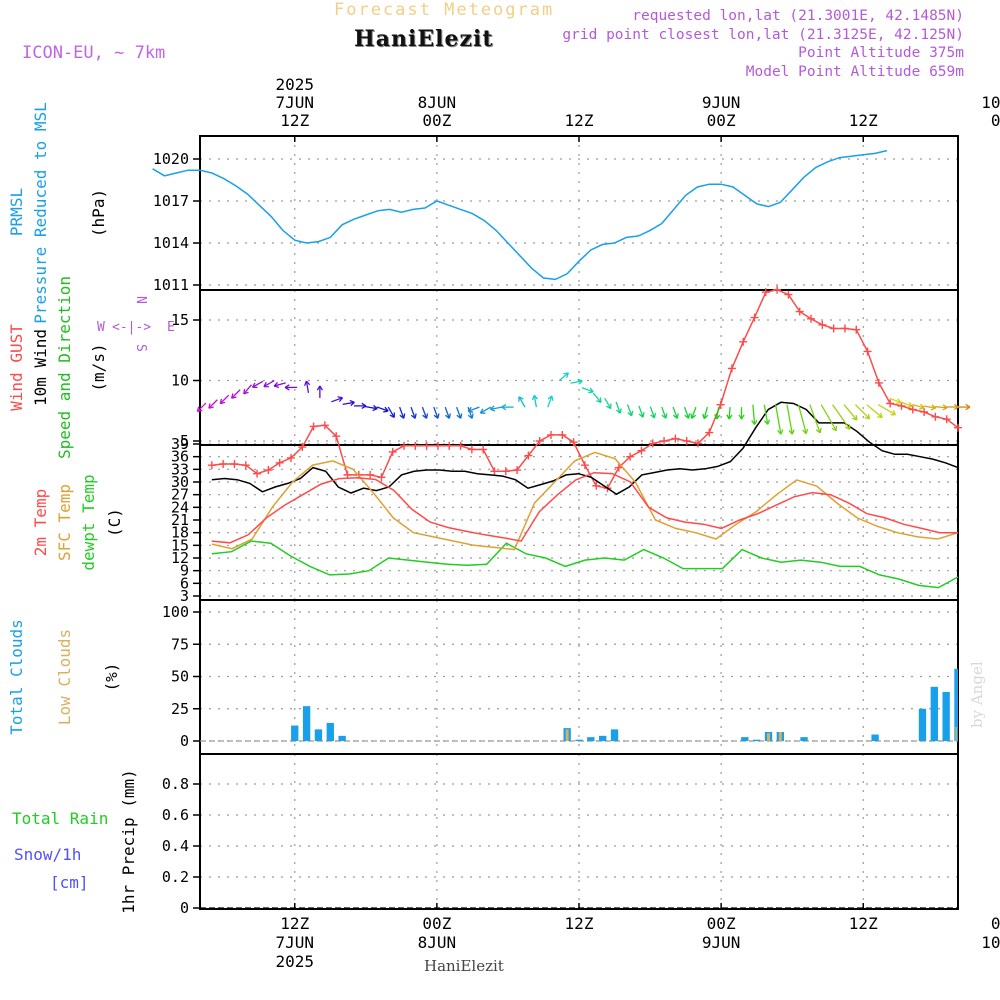  I want to click on pressure-y-tick-label: 1017, so click(171, 201).